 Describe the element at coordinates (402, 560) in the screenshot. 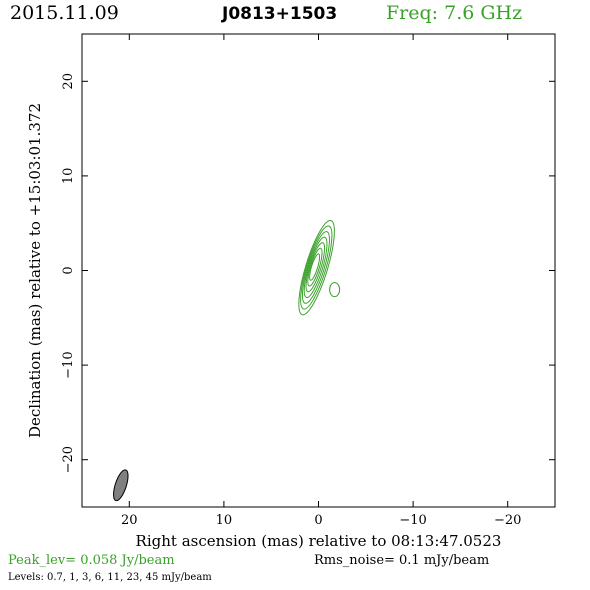

I see `rms-noise: Rms_noise= 0.1 mJy/beam` at that location.